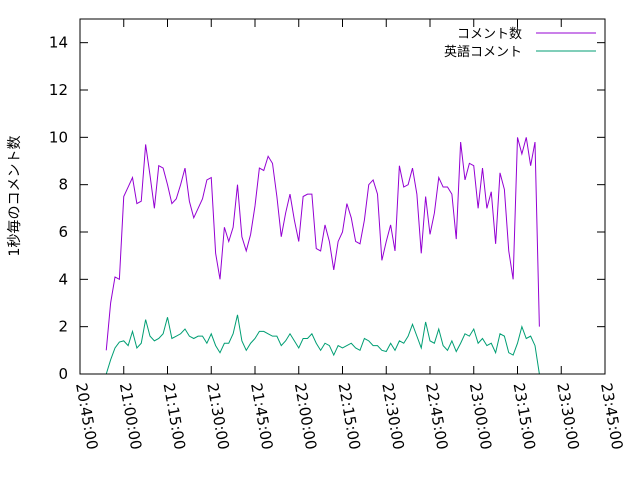 The height and width of the screenshot is (480, 640). What do you see at coordinates (63, 374) in the screenshot?
I see `y-tick-label: 0` at bounding box center [63, 374].